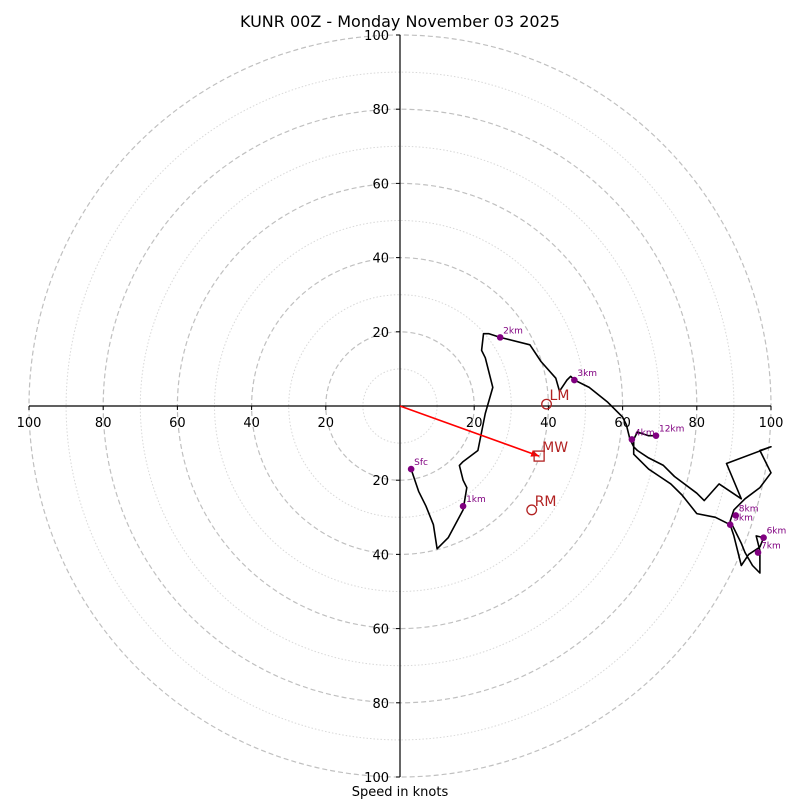 This screenshot has width=800, height=800. I want to click on storm-motion-label: LM, so click(560, 396).